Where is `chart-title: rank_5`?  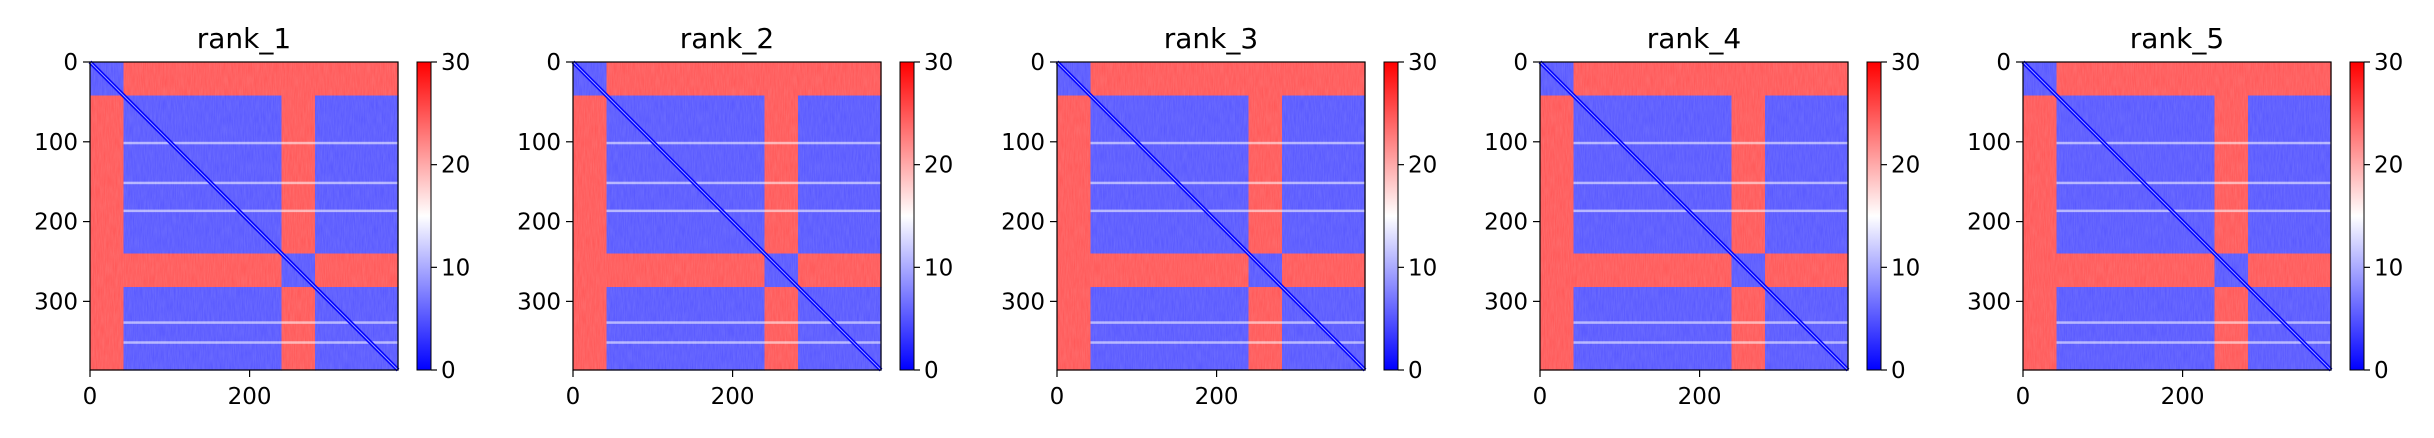
chart-title: rank_5 is located at coordinates (2177, 38).